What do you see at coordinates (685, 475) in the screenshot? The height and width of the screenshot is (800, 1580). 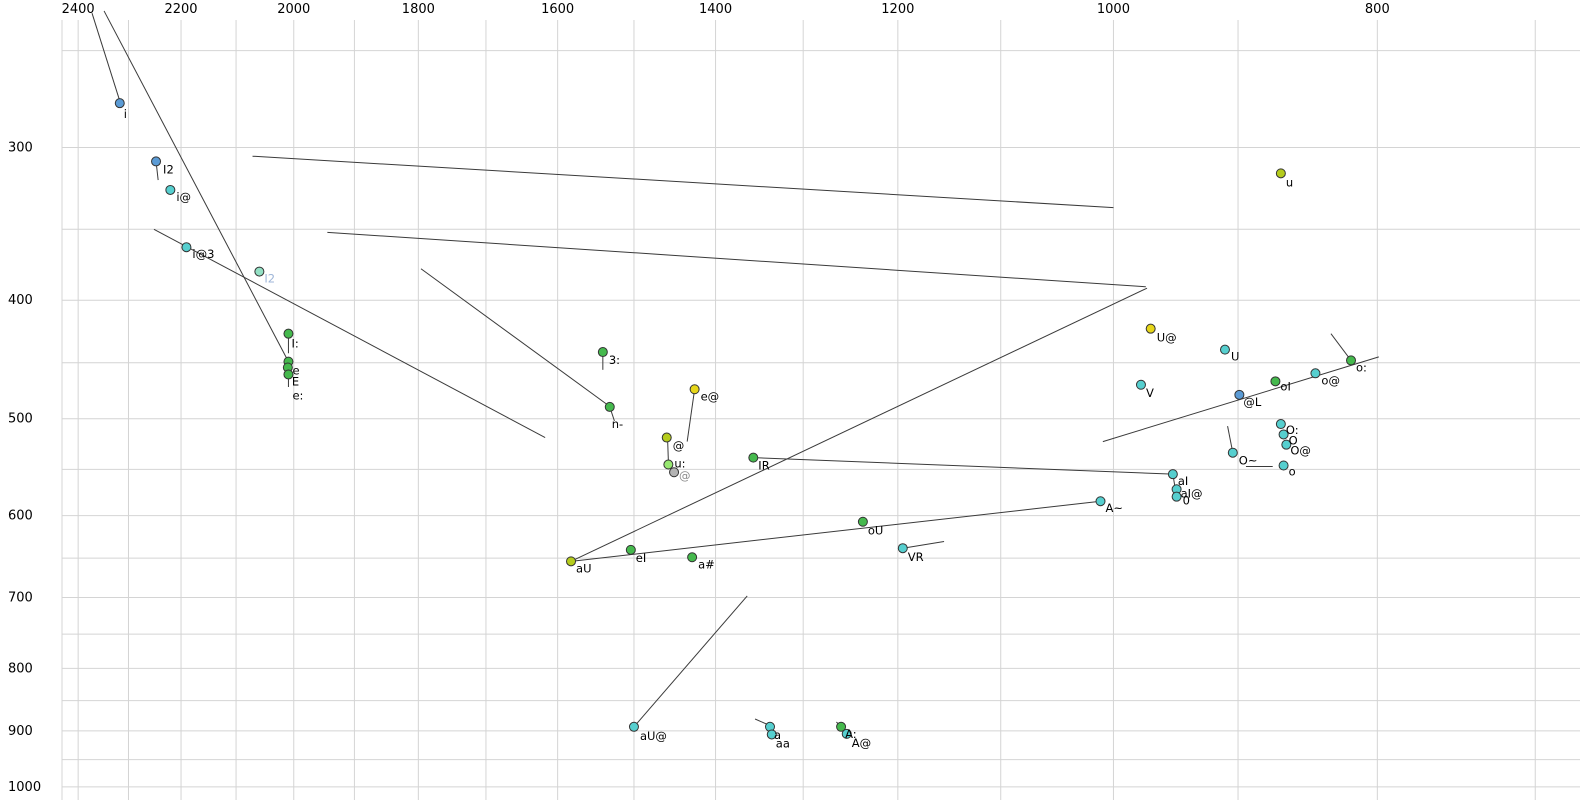 I see `point-label: @` at bounding box center [685, 475].